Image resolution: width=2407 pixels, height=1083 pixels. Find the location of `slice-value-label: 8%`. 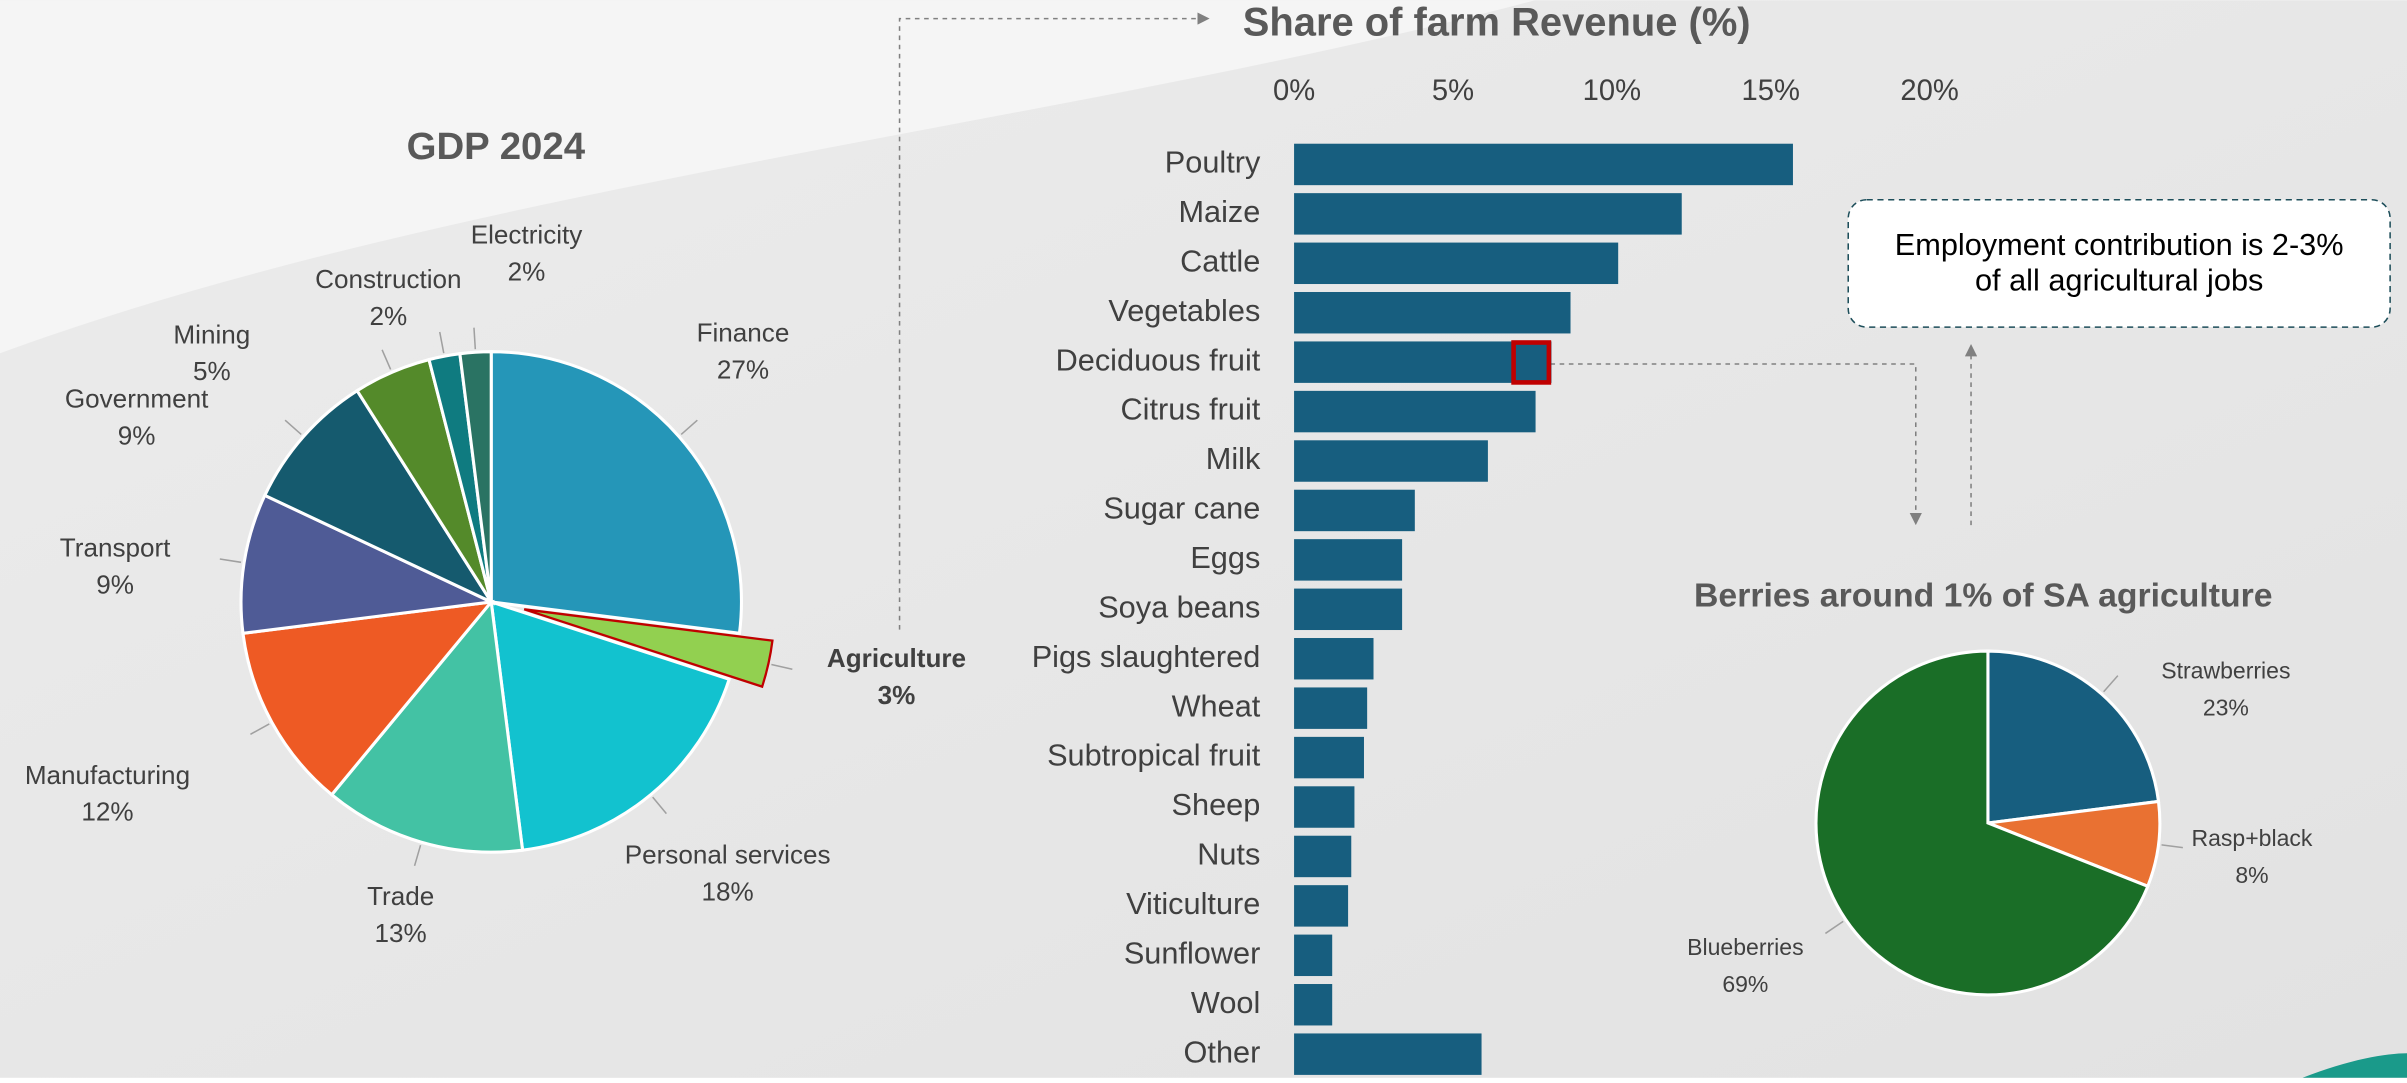

slice-value-label: 8% is located at coordinates (2251, 875).